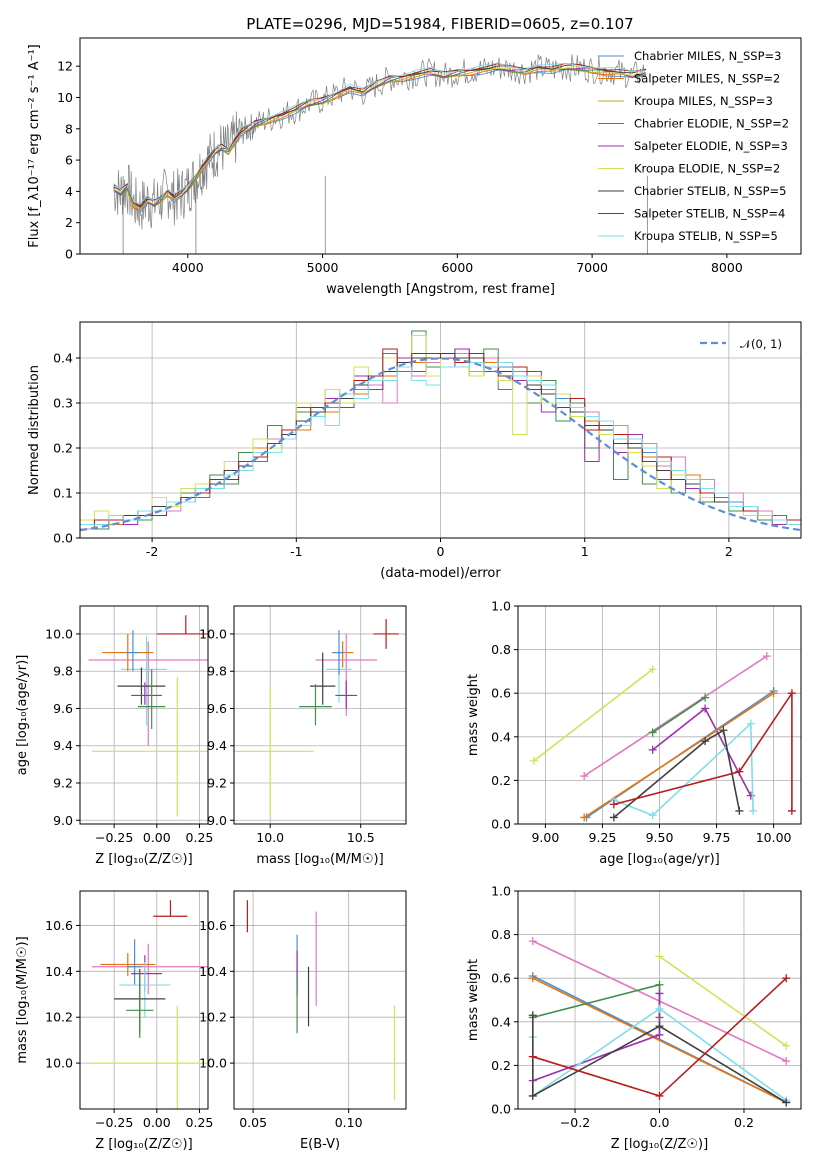 This screenshot has height=1170, width=819. Describe the element at coordinates (59, 633) in the screenshot. I see `y-tick-label: 10.0` at that location.